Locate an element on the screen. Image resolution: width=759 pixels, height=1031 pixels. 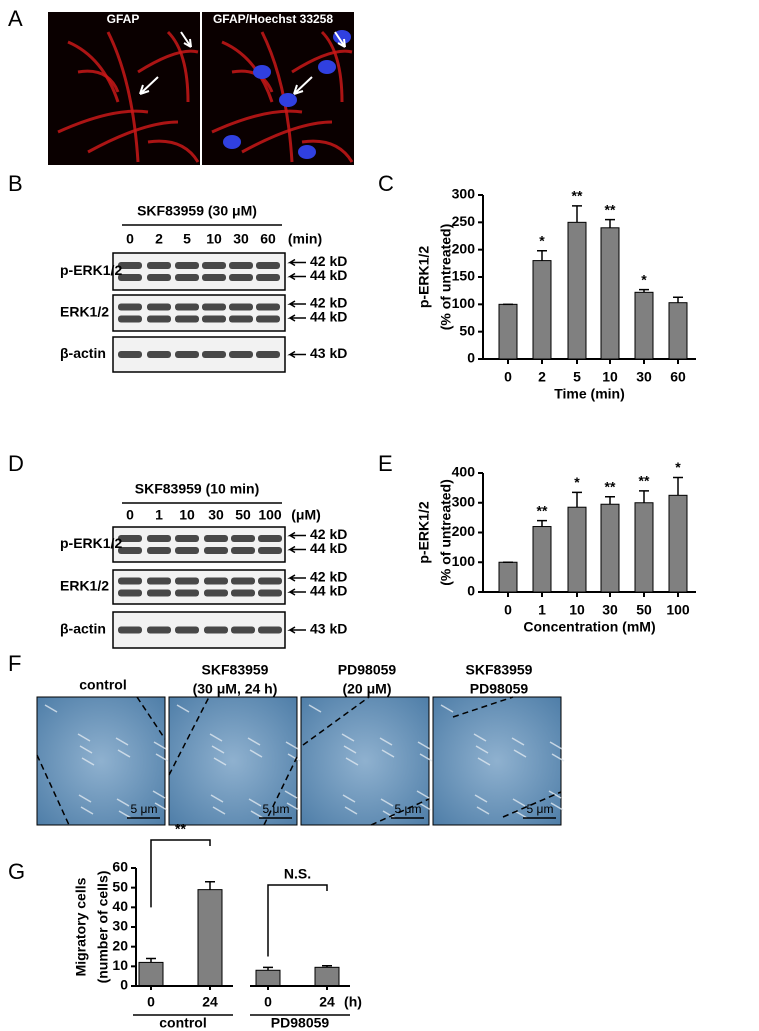
y-tick-label: 50 is located at coordinates (467, 330).